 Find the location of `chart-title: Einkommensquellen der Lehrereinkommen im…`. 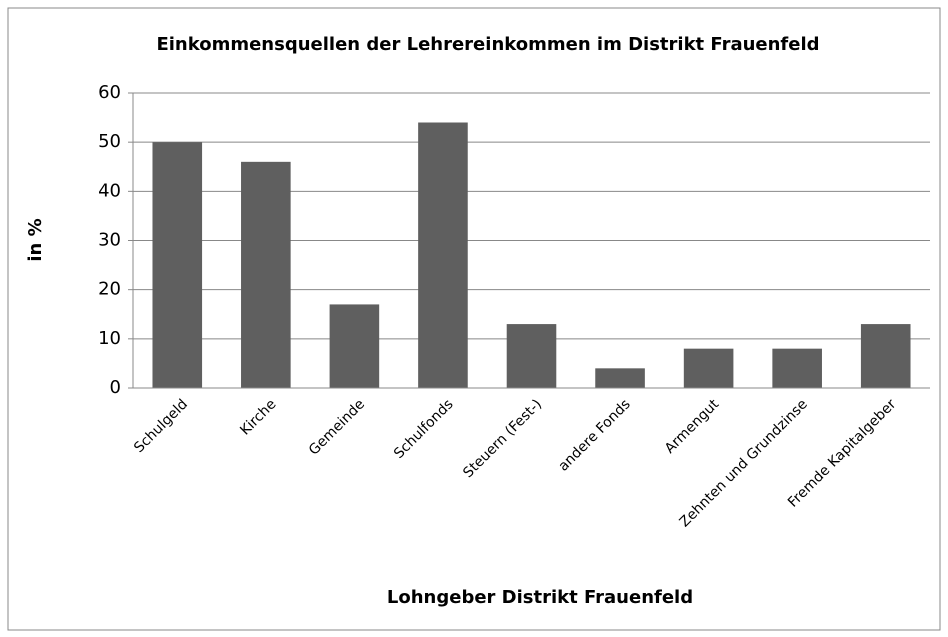

chart-title: Einkommensquellen der Lehrereinkommen im… is located at coordinates (487, 44).